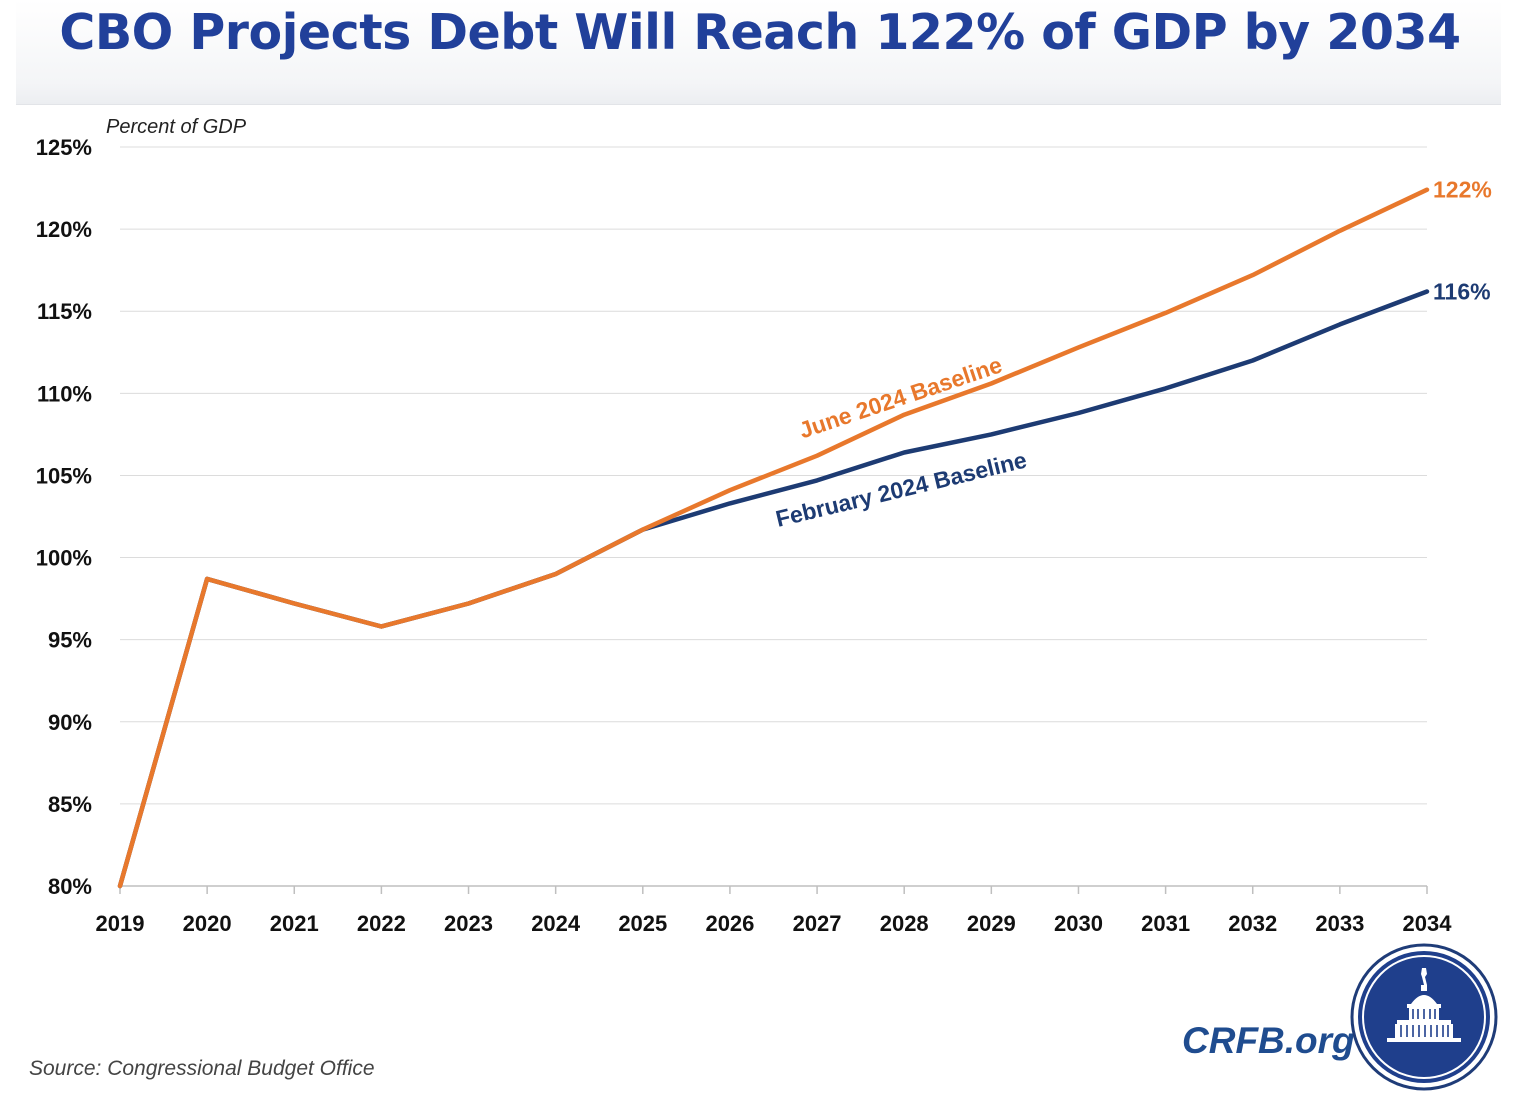  I want to click on x-tick-label: 2029, so click(991, 923).